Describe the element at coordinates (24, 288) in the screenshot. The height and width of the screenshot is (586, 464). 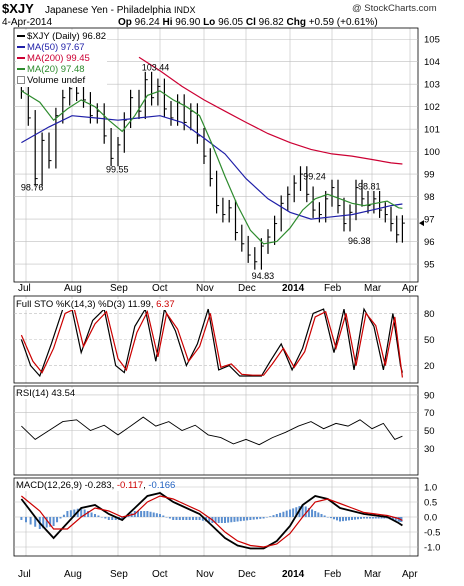
I see `x-axis-label: Jul` at that location.